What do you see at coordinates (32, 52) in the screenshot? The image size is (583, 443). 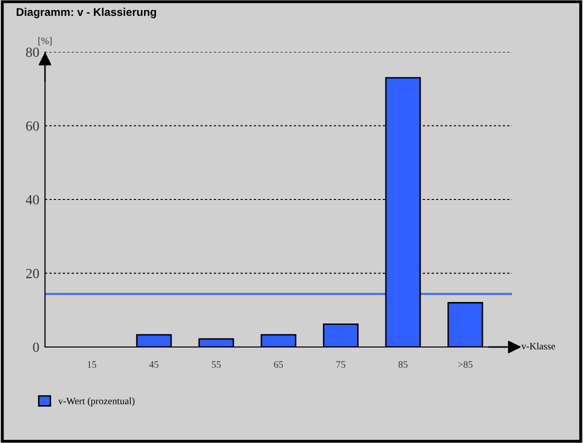 I see `y-tick-label: 80` at bounding box center [32, 52].